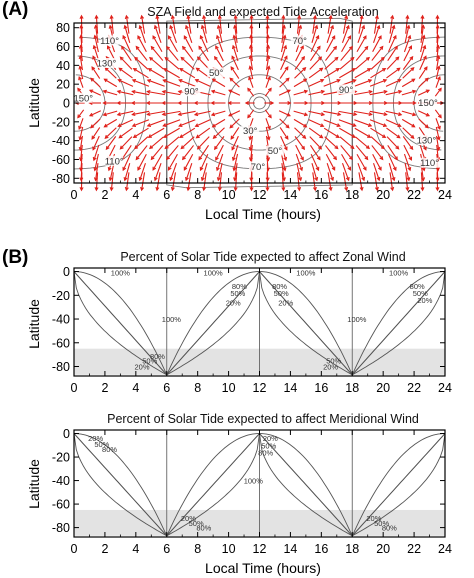 Image resolution: width=474 pixels, height=578 pixels. What do you see at coordinates (74, 195) in the screenshot?
I see `x-tick-label: 0` at bounding box center [74, 195].